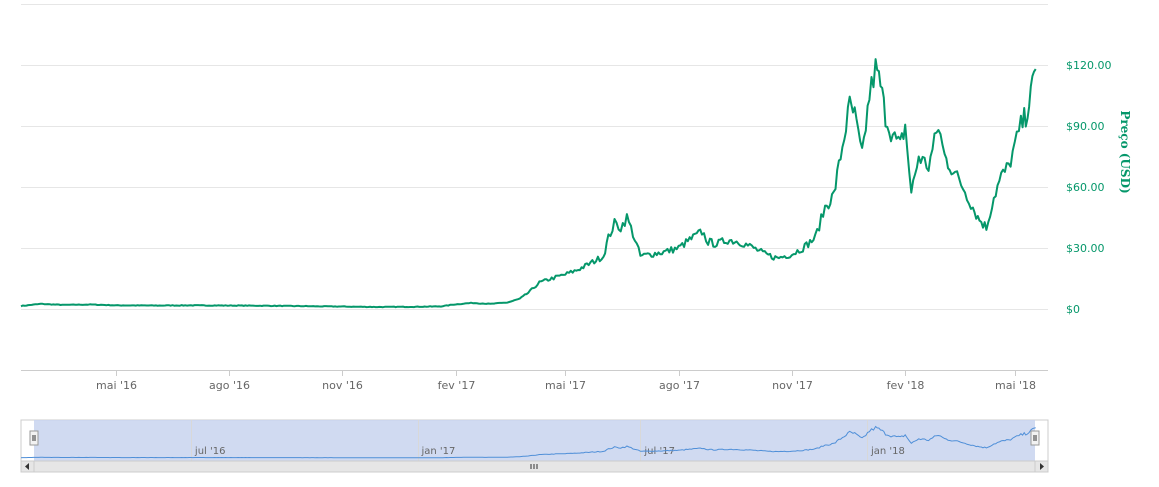  What do you see at coordinates (906, 385) in the screenshot?
I see `x-tick-label: fev '18` at bounding box center [906, 385].